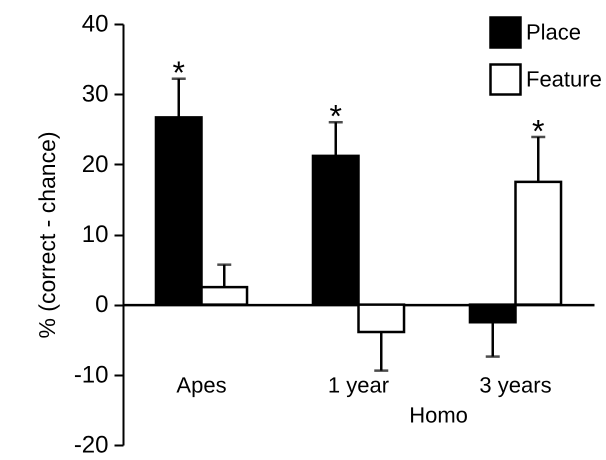  What do you see at coordinates (91, 374) in the screenshot?
I see `y-tick-label: -10` at bounding box center [91, 374].